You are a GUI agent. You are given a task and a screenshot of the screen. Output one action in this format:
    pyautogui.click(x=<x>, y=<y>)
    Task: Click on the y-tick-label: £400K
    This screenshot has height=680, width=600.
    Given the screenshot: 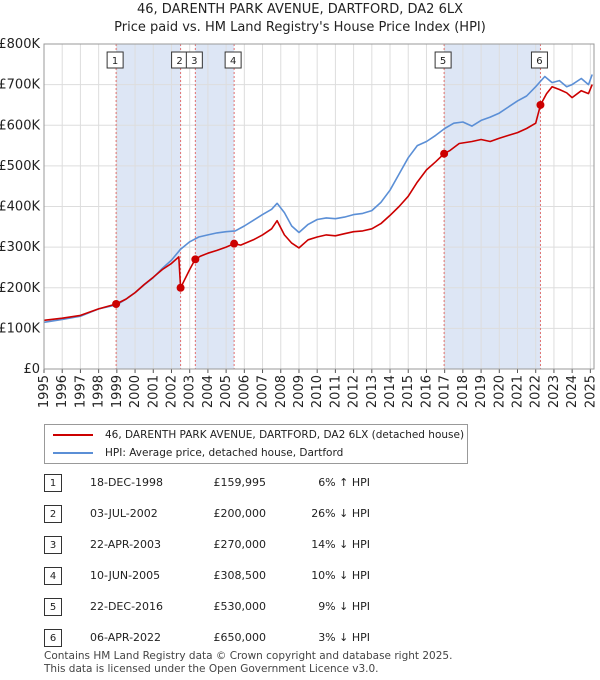 What is the action you would take?
    pyautogui.click(x=20, y=207)
    